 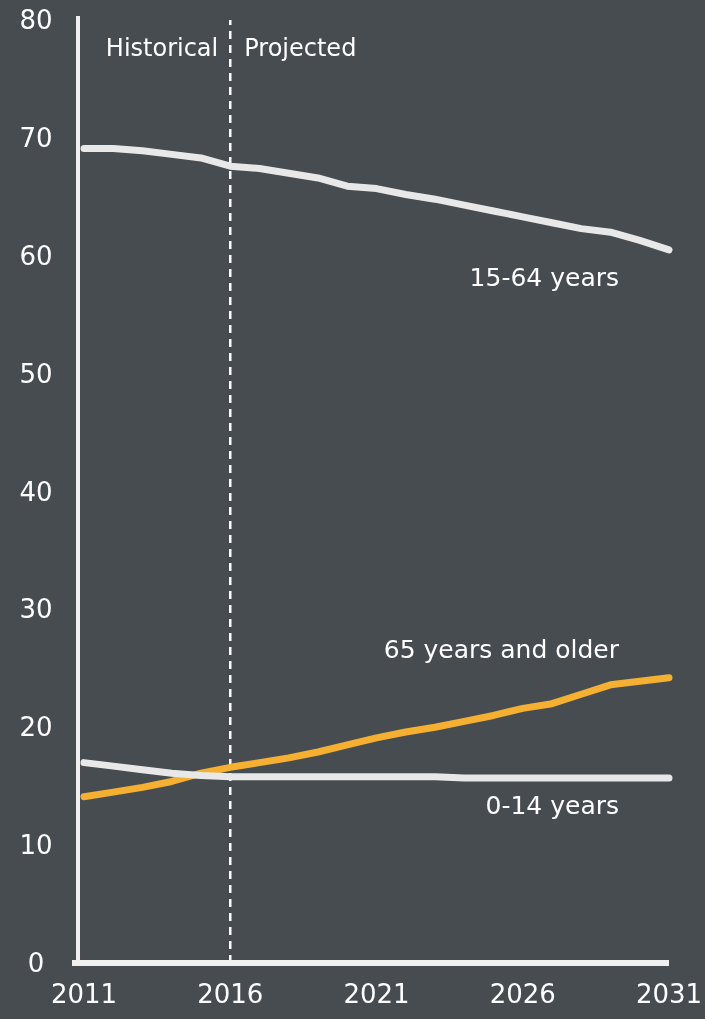 What do you see at coordinates (36, 727) in the screenshot?
I see `y-tick-label: 20` at bounding box center [36, 727].